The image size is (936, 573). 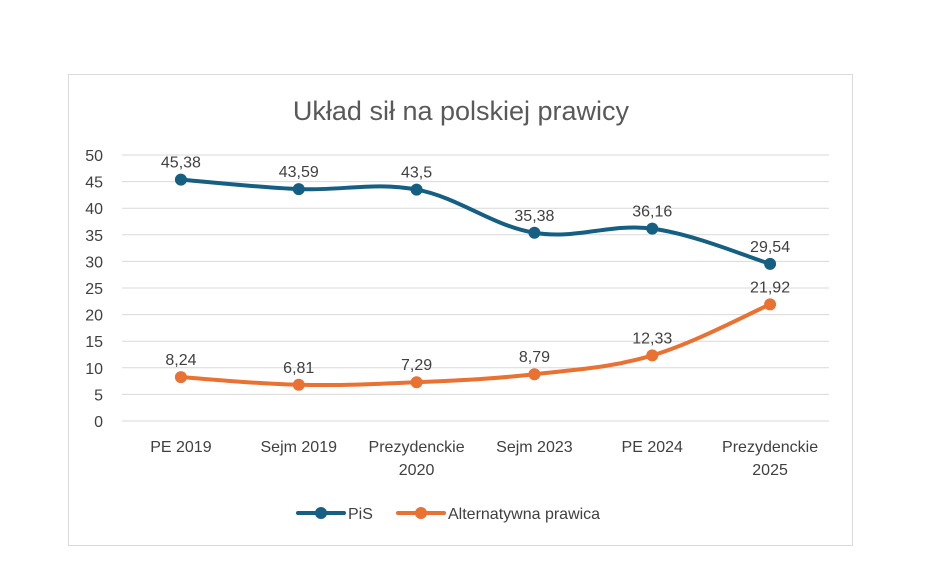 I want to click on y-tick-label: 20, so click(x=94, y=316).